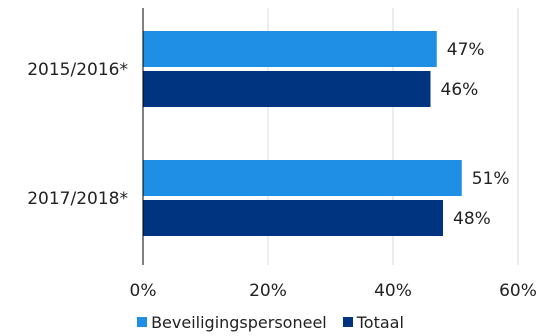  Describe the element at coordinates (333, 291) in the screenshot. I see `x-tick-labels: 0% 20% 40% 60%` at that location.